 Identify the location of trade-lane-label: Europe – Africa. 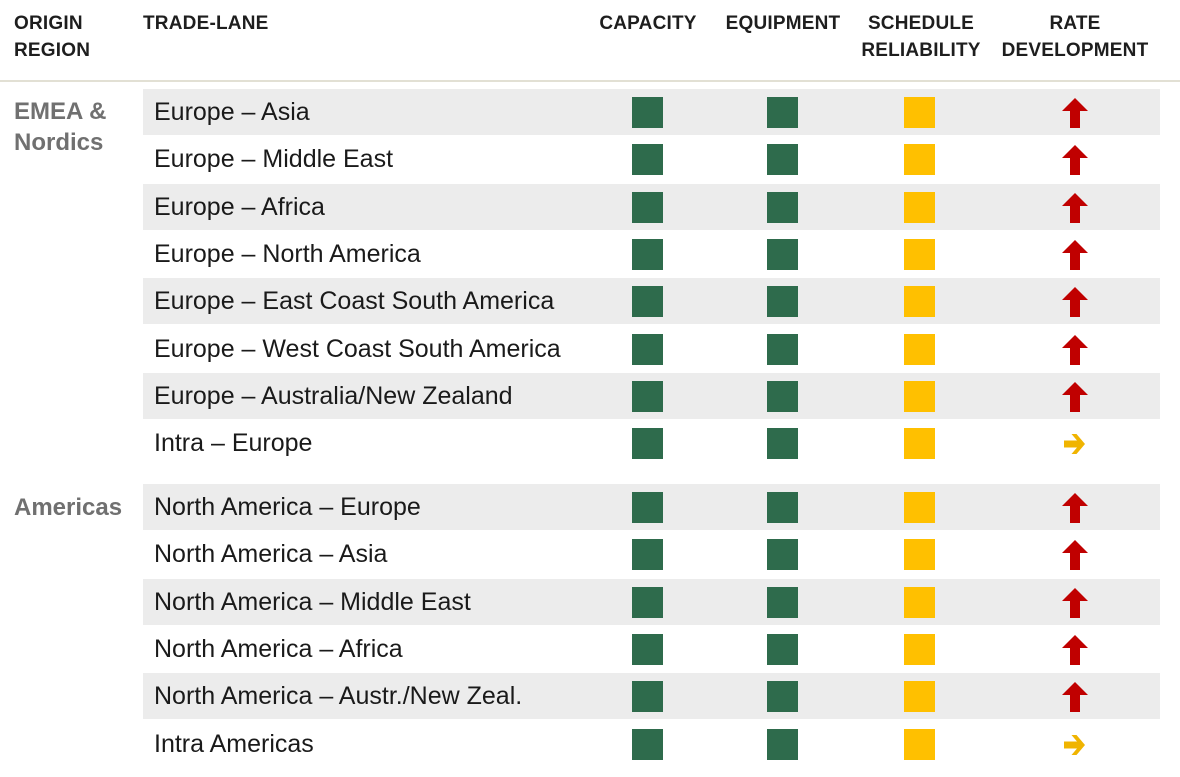
(239, 206).